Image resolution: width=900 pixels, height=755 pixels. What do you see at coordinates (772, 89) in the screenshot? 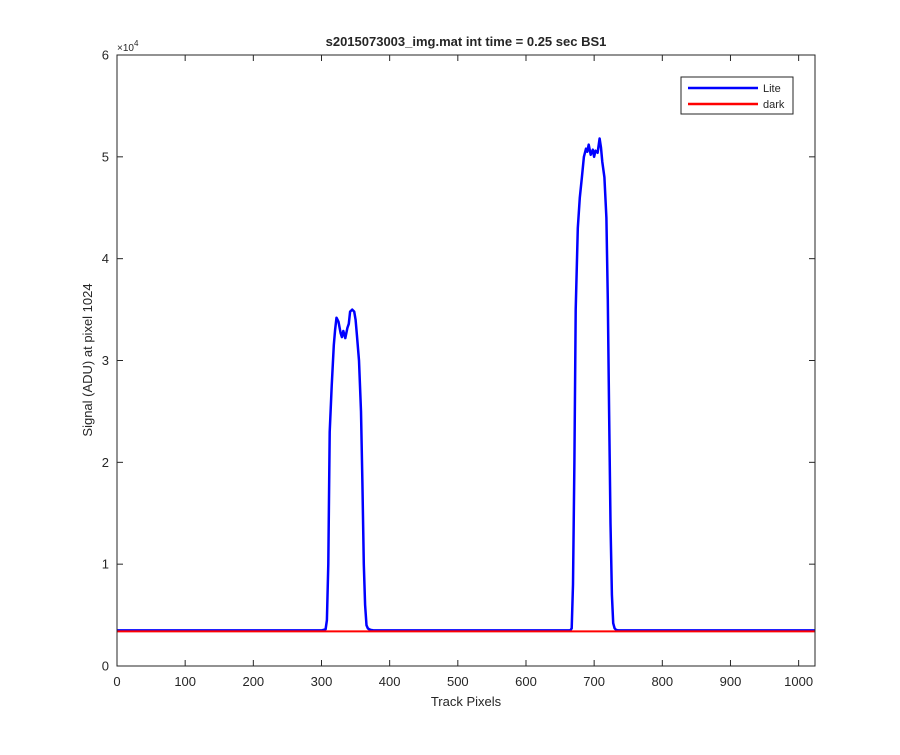
I see `legend-label-lite: Lite` at bounding box center [772, 89].